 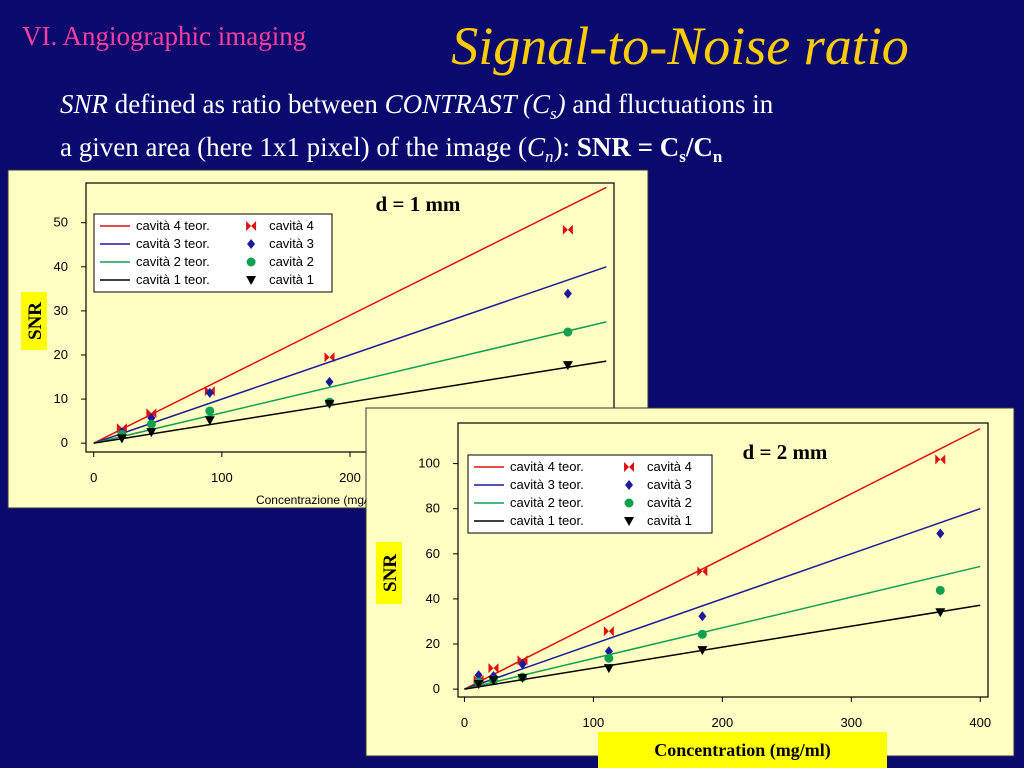 What do you see at coordinates (433, 553) in the screenshot?
I see `y-tick-label: 60` at bounding box center [433, 553].